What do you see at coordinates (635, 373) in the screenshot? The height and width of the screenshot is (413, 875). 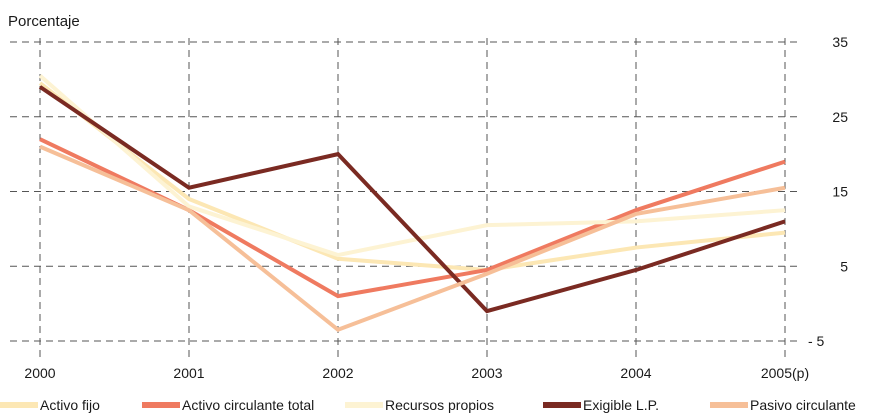 I see `x-tick-label: 2004` at bounding box center [635, 373].